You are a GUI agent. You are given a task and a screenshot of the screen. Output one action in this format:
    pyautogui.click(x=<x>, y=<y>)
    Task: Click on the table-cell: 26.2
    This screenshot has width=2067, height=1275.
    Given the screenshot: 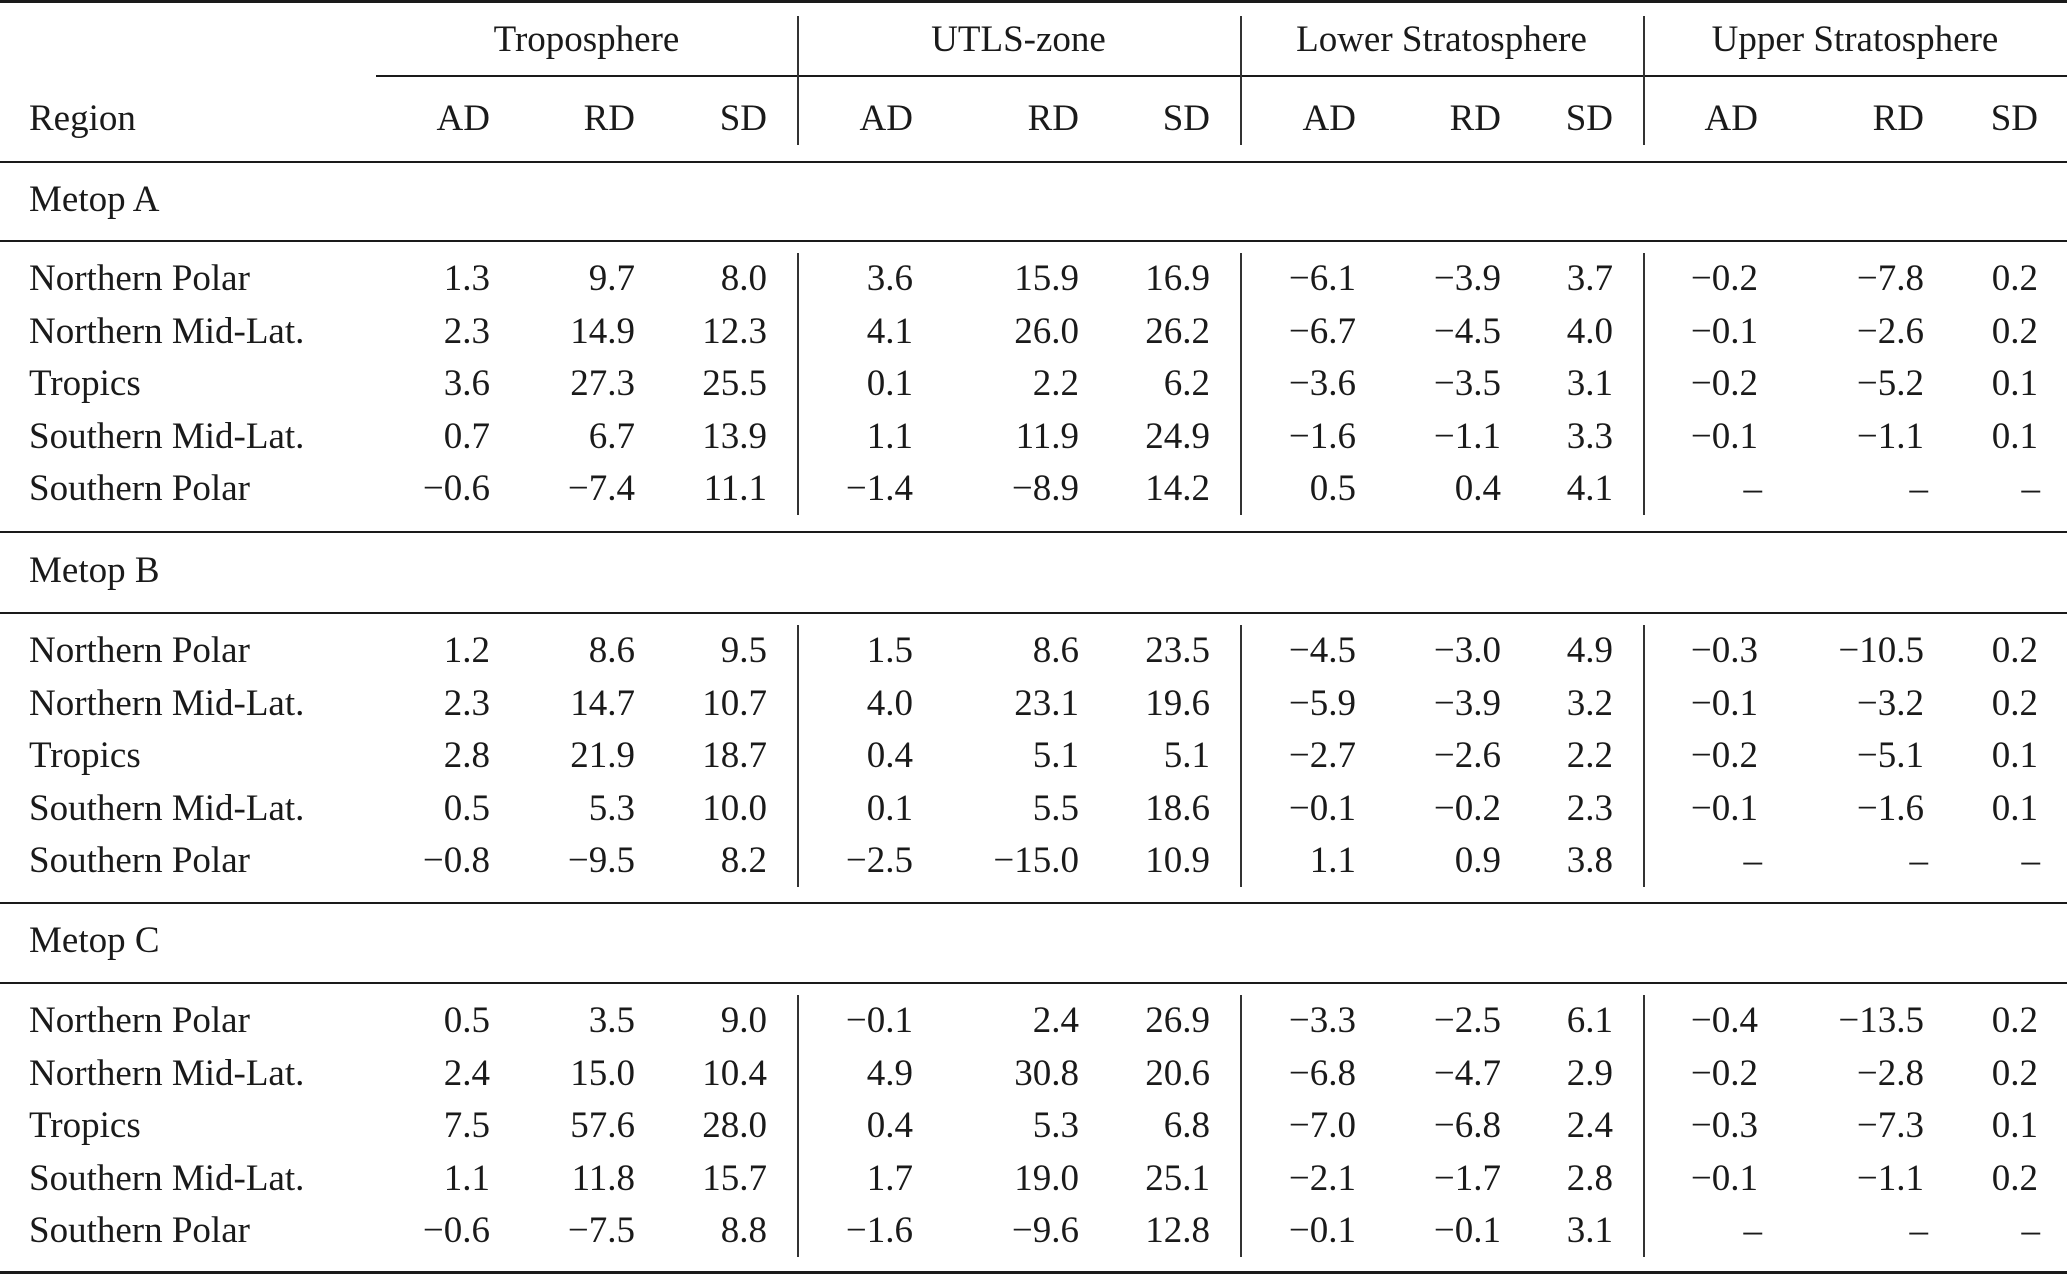 What is the action you would take?
    pyautogui.click(x=1177, y=331)
    